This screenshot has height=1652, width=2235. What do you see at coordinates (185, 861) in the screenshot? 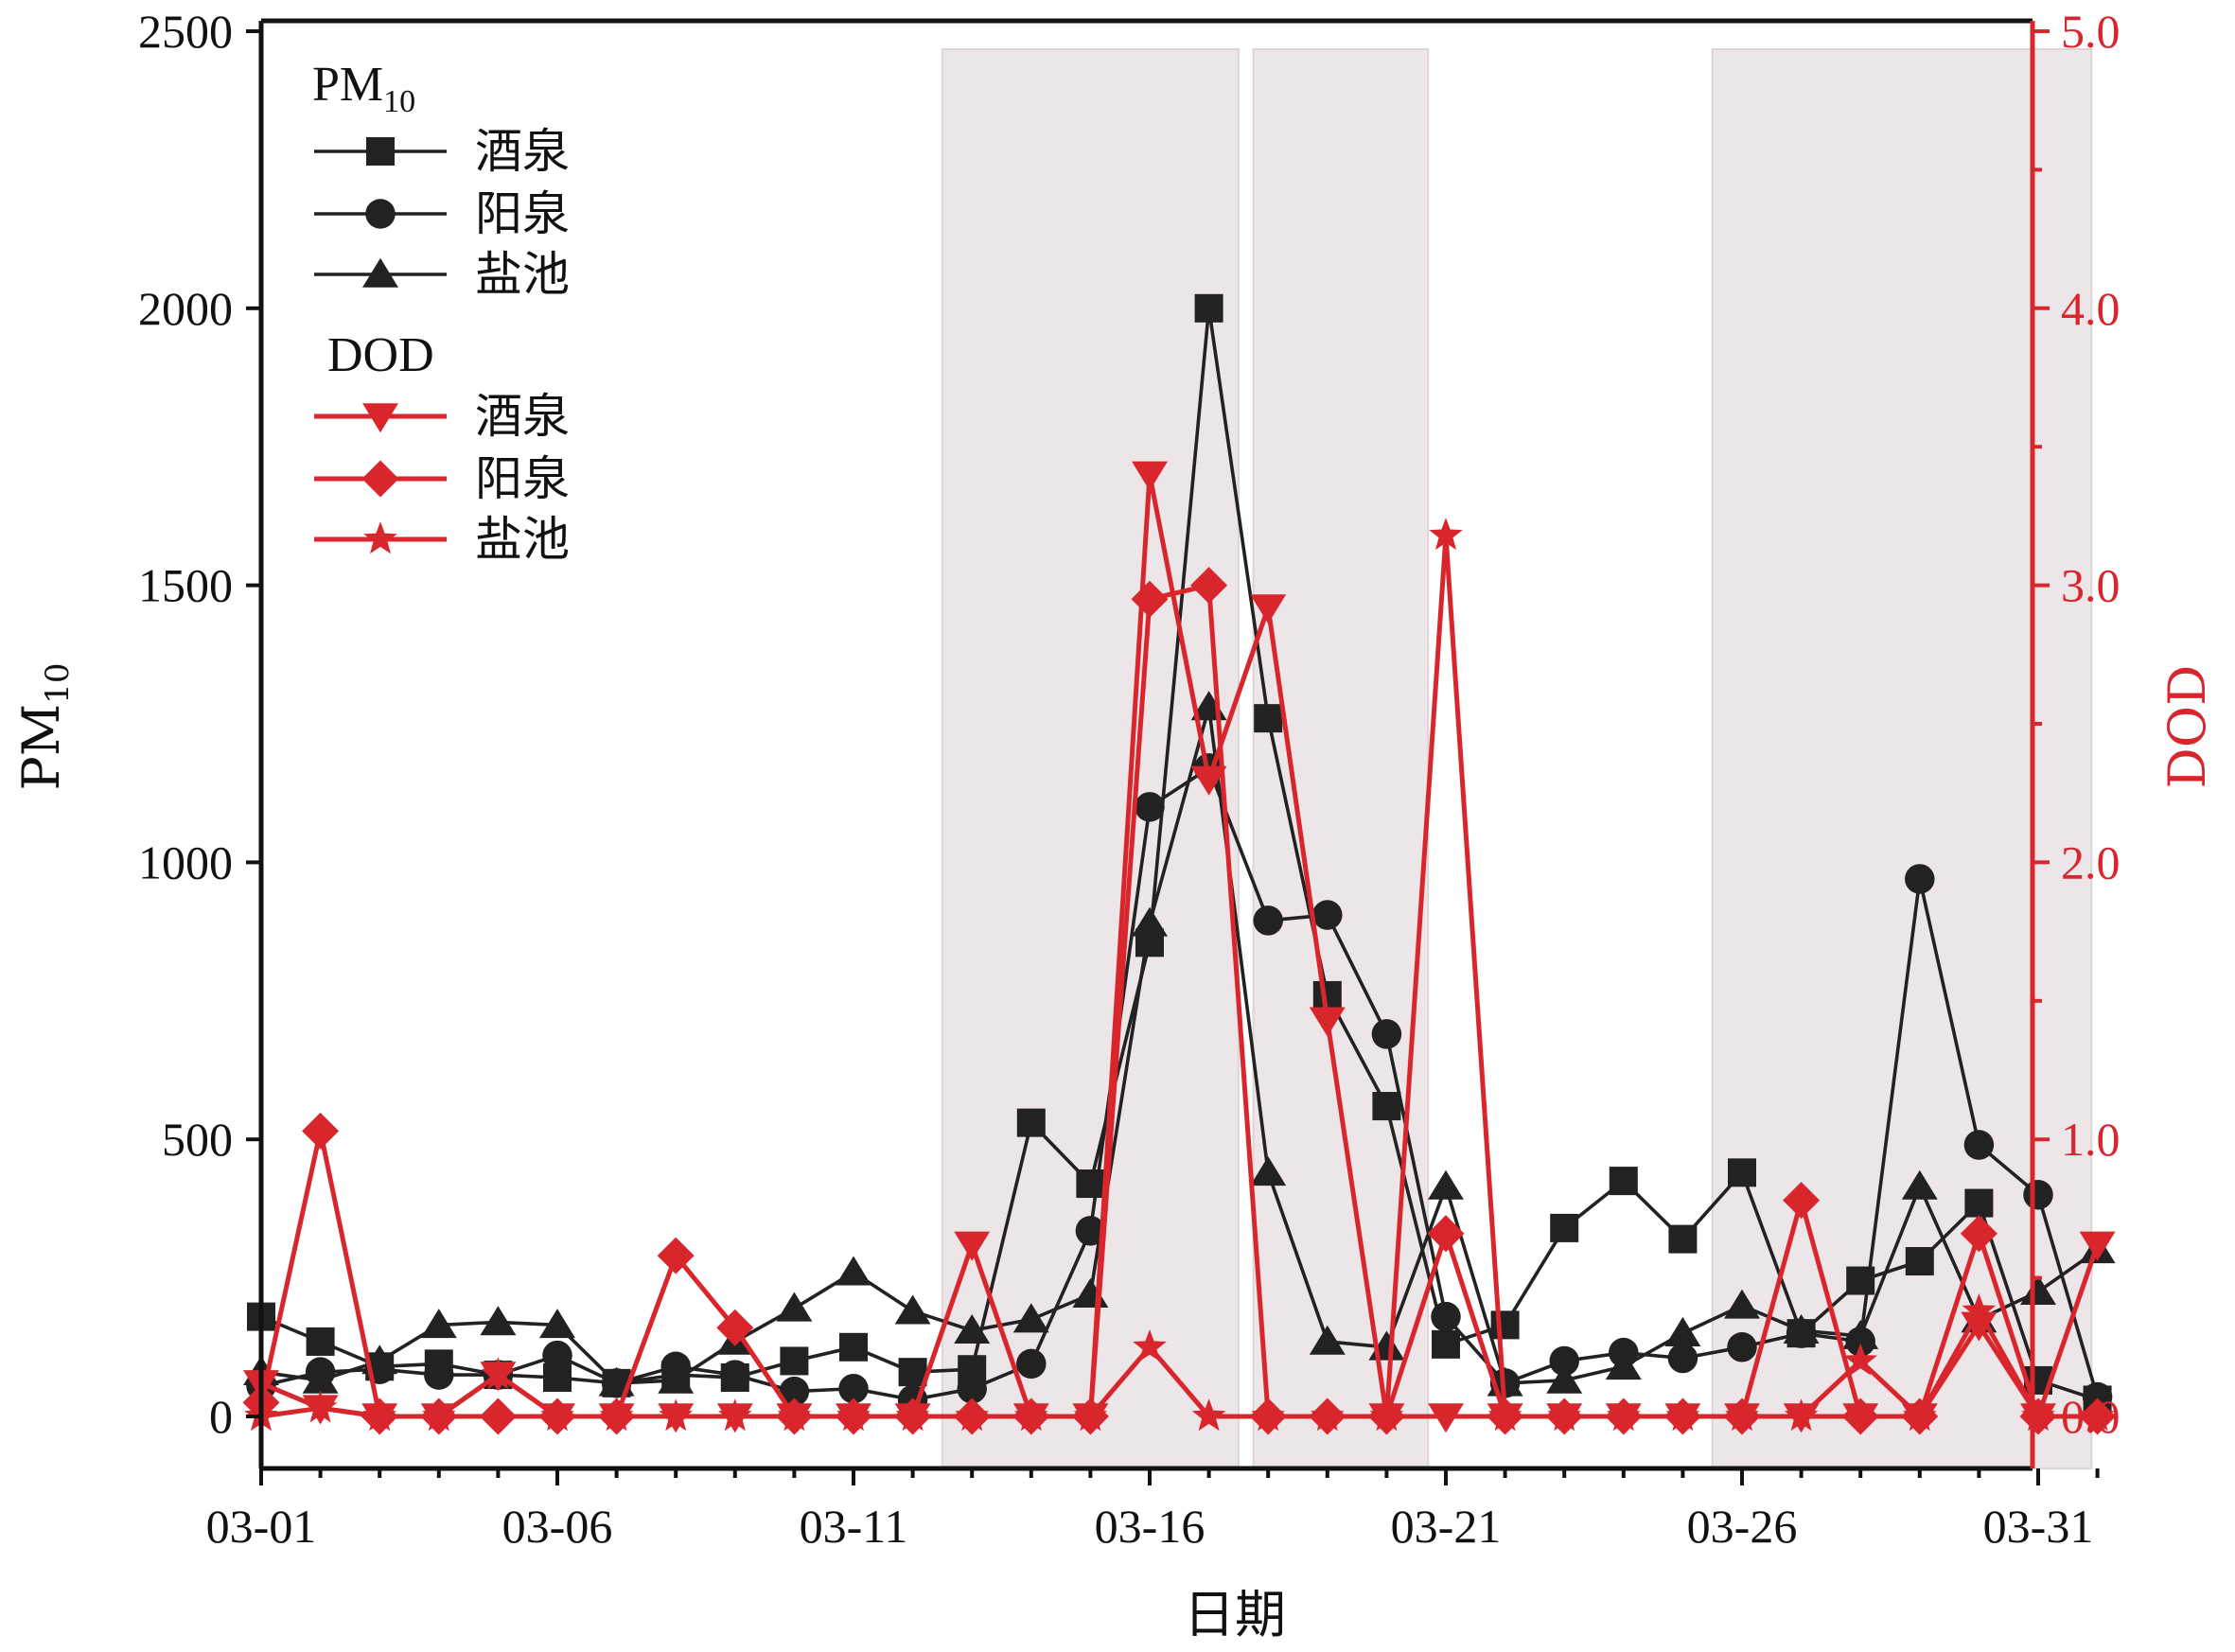
I see `y-left-tick-label: 1000` at bounding box center [185, 861].